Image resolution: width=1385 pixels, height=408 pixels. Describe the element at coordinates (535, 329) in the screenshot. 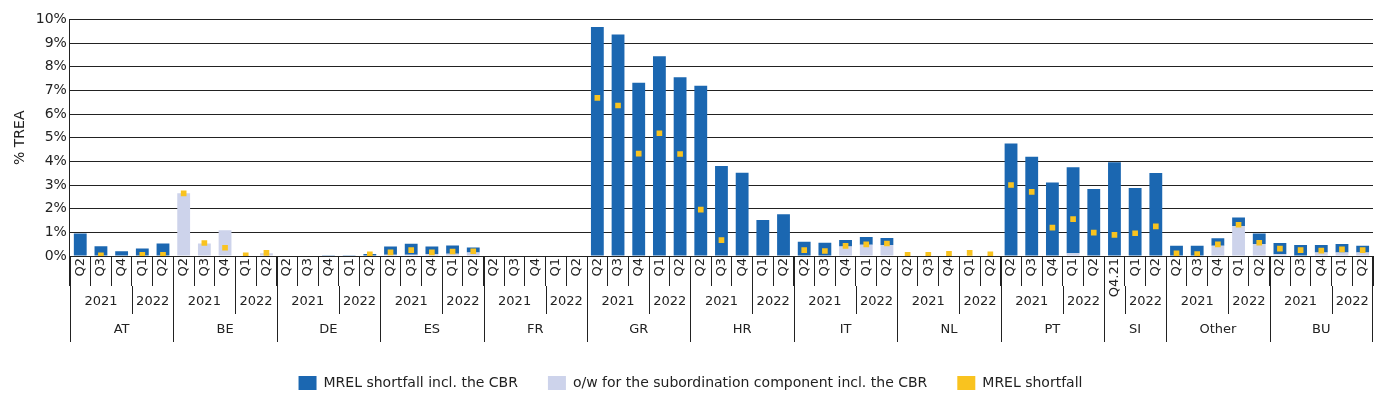

I see `text: FR` at that location.